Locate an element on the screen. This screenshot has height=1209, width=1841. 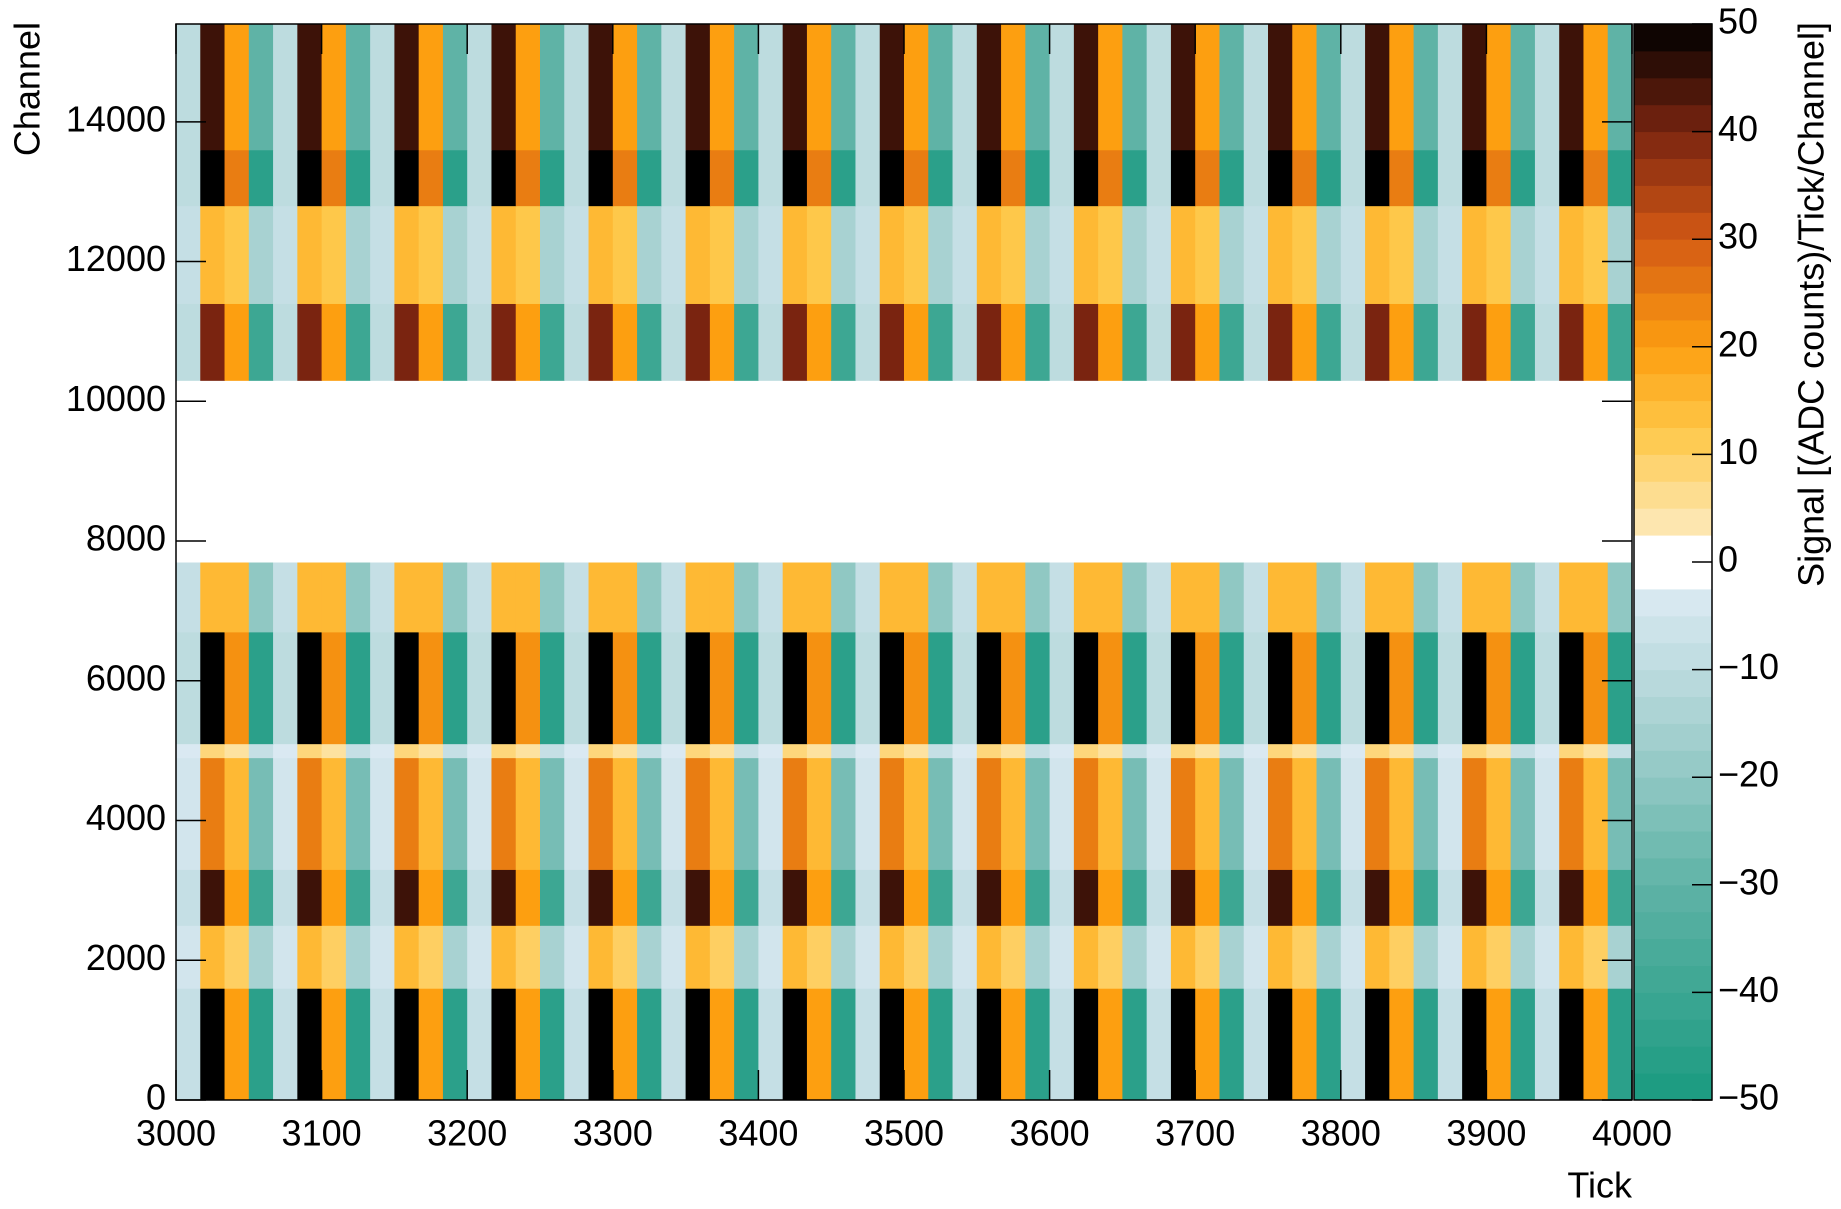
y-tick-label: 2000 is located at coordinates (126, 957).